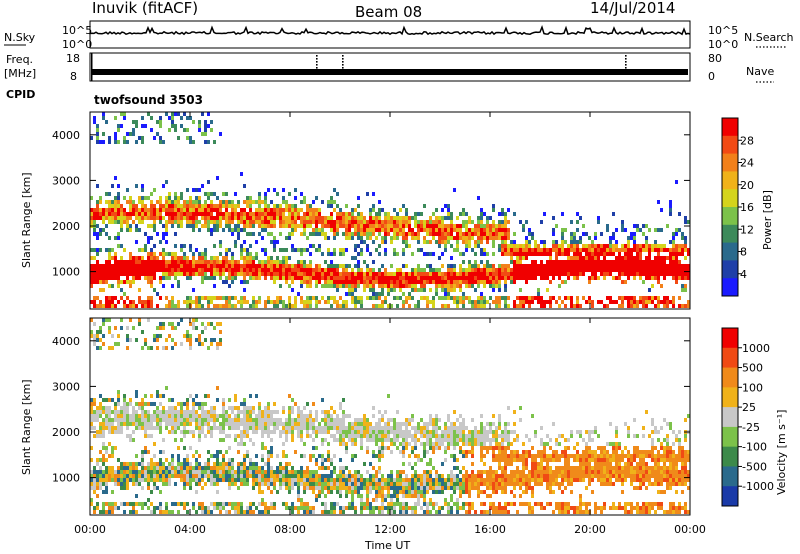  What do you see at coordinates (754, 447) in the screenshot?
I see `velocity-colorbar-tick: -100` at bounding box center [754, 447].